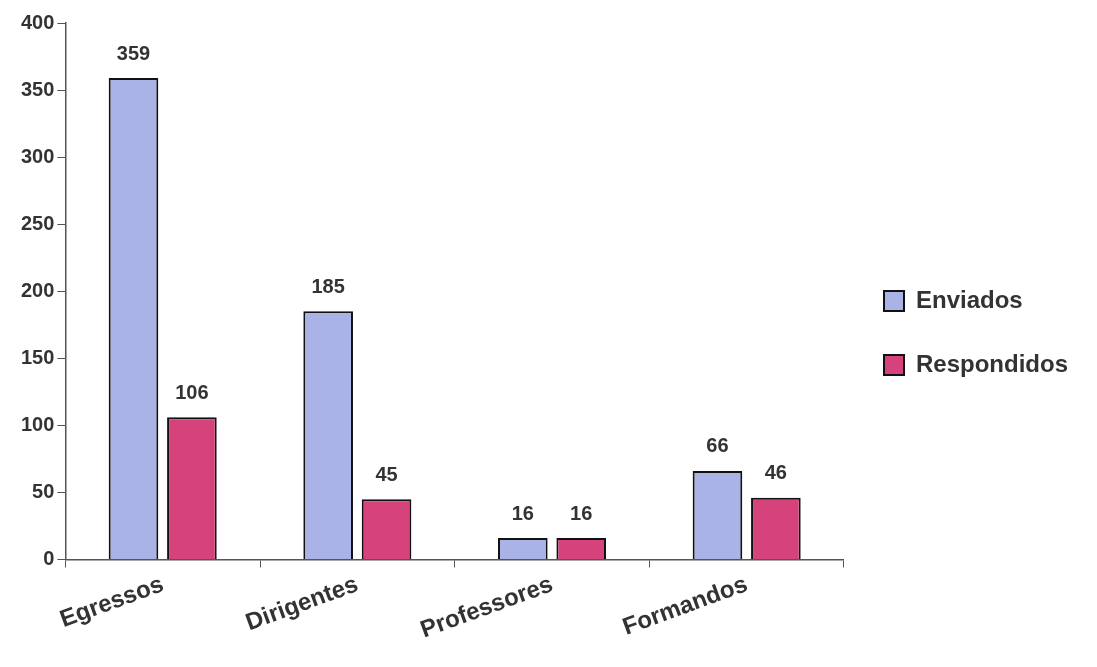 The image size is (1097, 667). Describe the element at coordinates (969, 299) in the screenshot. I see `legend-label: Enviados` at that location.